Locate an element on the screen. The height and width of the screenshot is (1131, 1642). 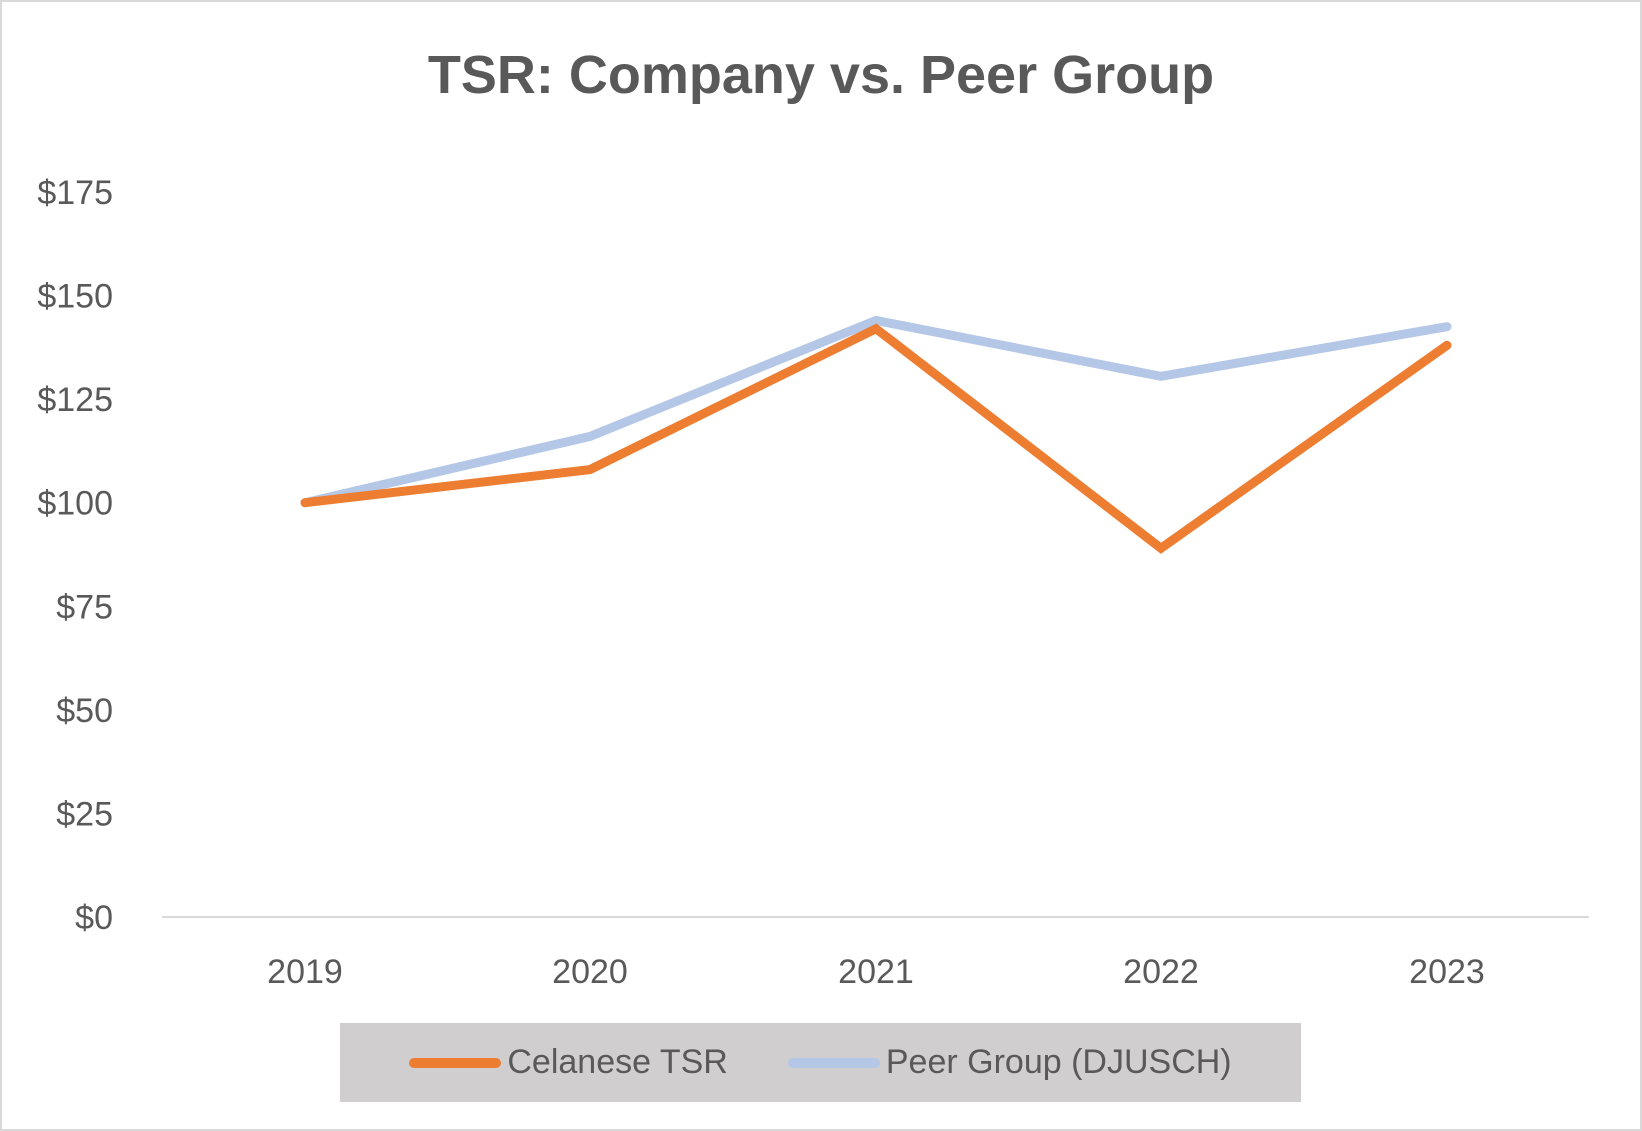
legend-item-peer-group: Peer Group (DJUSCH) is located at coordinates (1009, 1062).